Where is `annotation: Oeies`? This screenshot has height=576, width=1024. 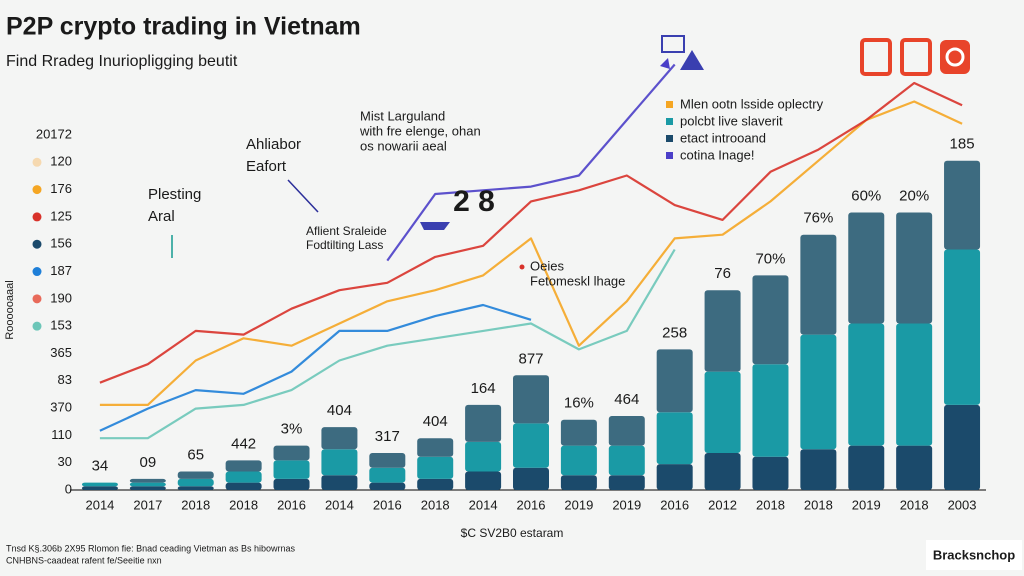
annotation: Oeies is located at coordinates (547, 265).